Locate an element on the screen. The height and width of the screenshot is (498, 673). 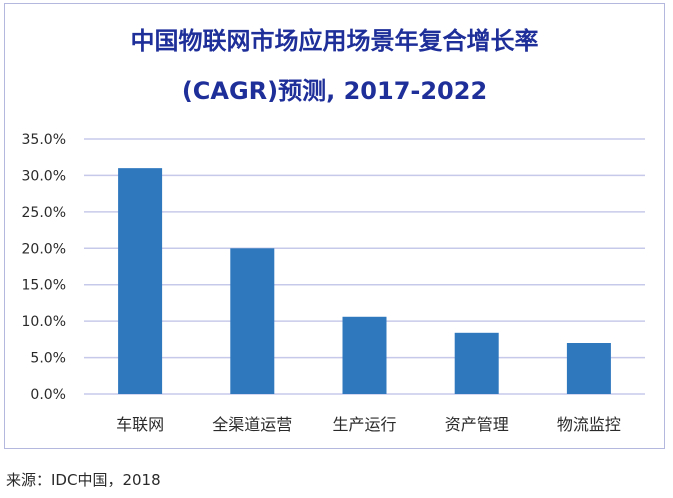
x-tick-label: 生产运行 is located at coordinates (364, 424).